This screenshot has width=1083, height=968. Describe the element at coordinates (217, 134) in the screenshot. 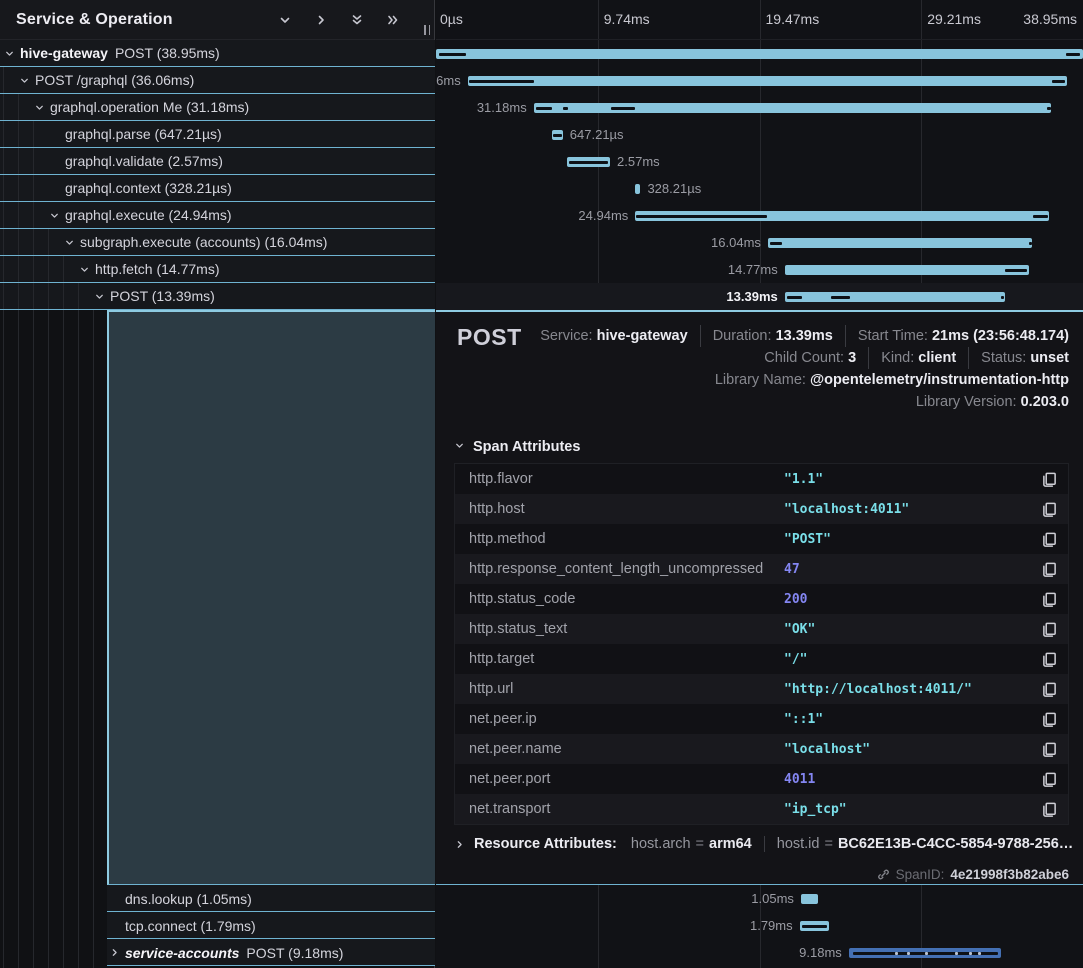

I see `span-row-tree: graphql.parse (647.21µs)` at that location.